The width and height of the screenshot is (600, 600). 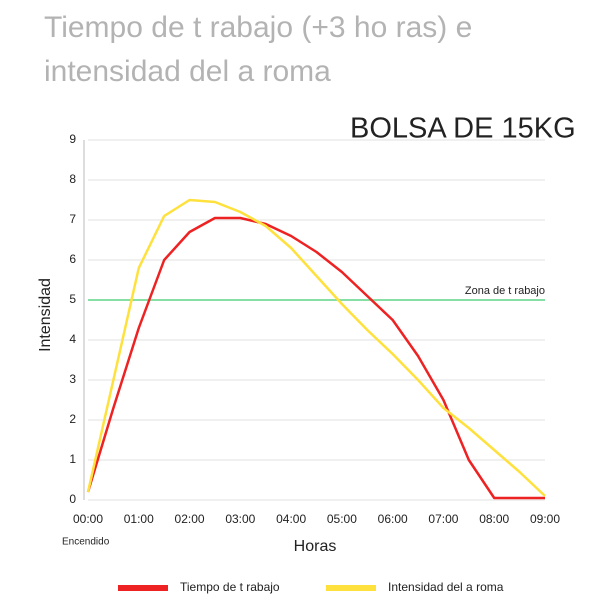 I want to click on y-tick-label: 6, so click(x=72, y=259).